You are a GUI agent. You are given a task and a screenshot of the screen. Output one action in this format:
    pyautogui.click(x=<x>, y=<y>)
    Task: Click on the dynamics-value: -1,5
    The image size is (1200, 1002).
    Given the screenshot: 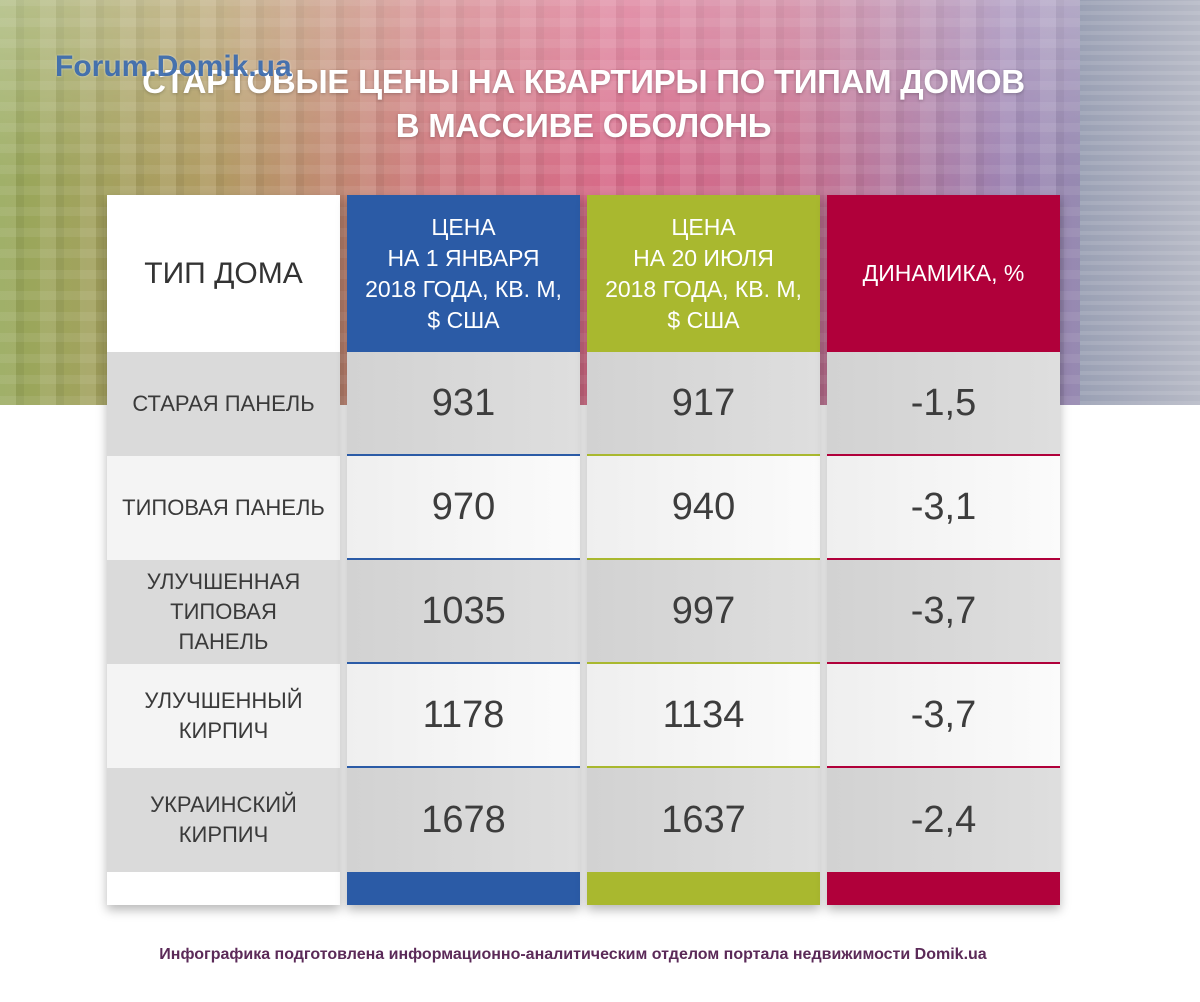 What is the action you would take?
    pyautogui.click(x=943, y=403)
    